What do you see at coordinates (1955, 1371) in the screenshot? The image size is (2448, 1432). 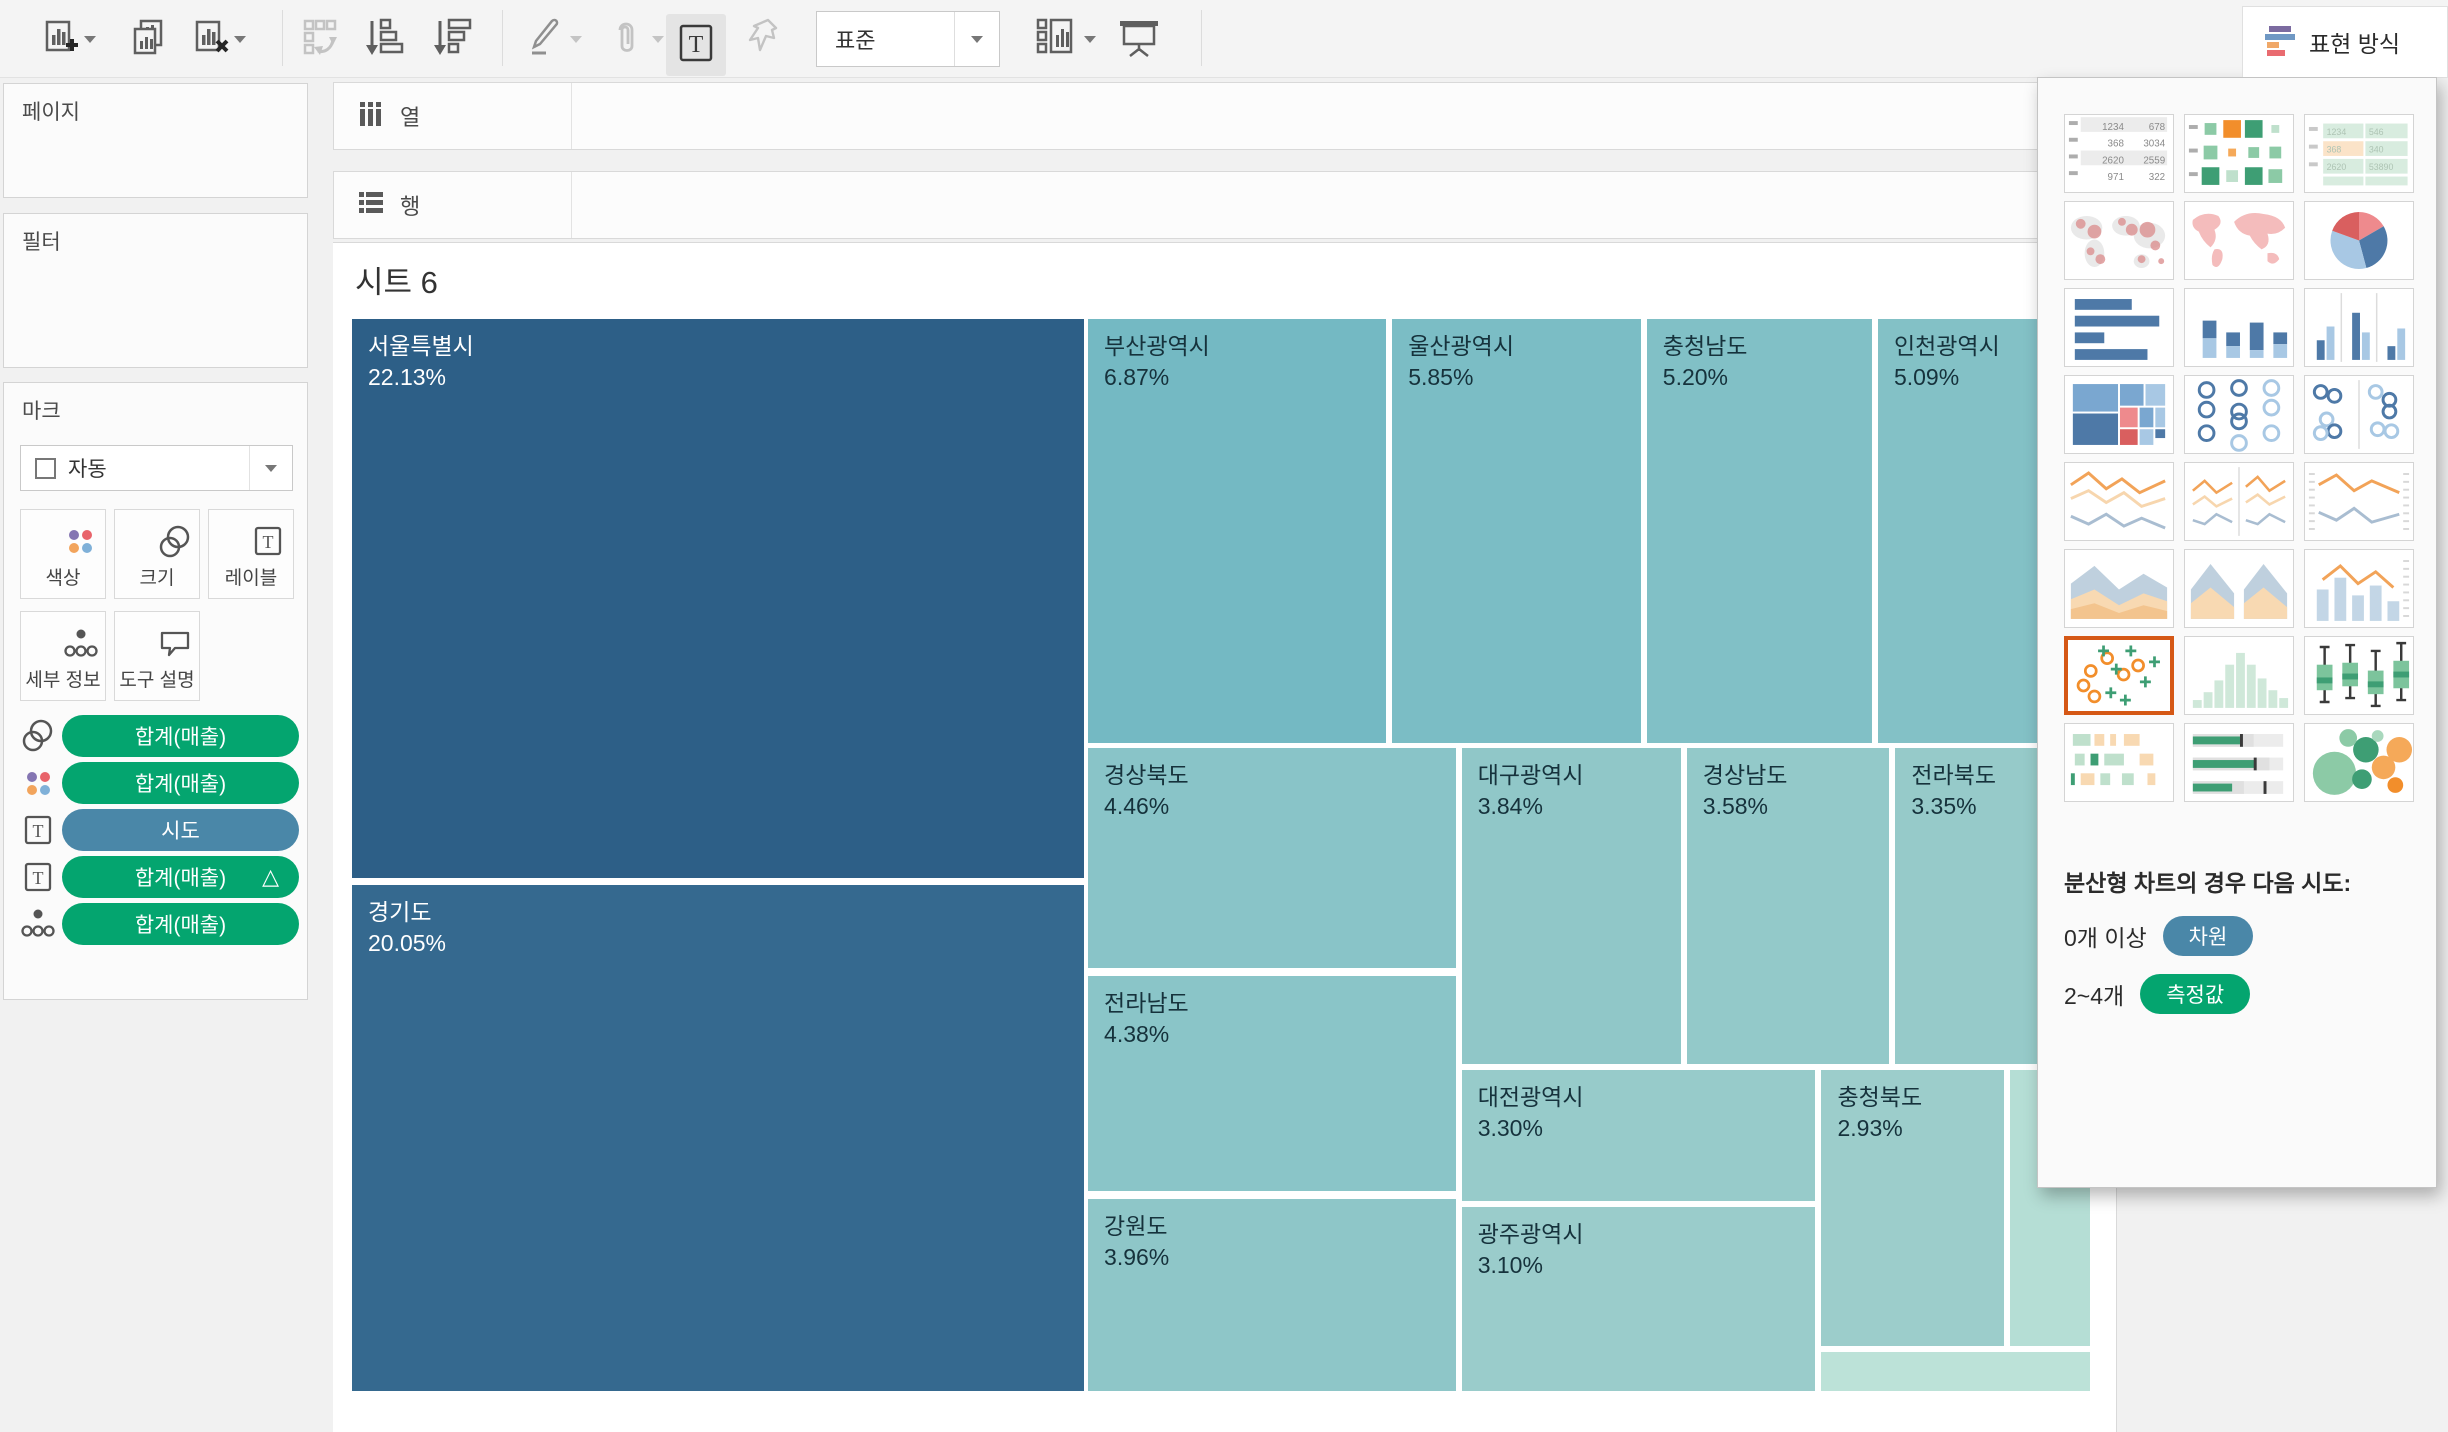 I see `treemap-cell` at bounding box center [1955, 1371].